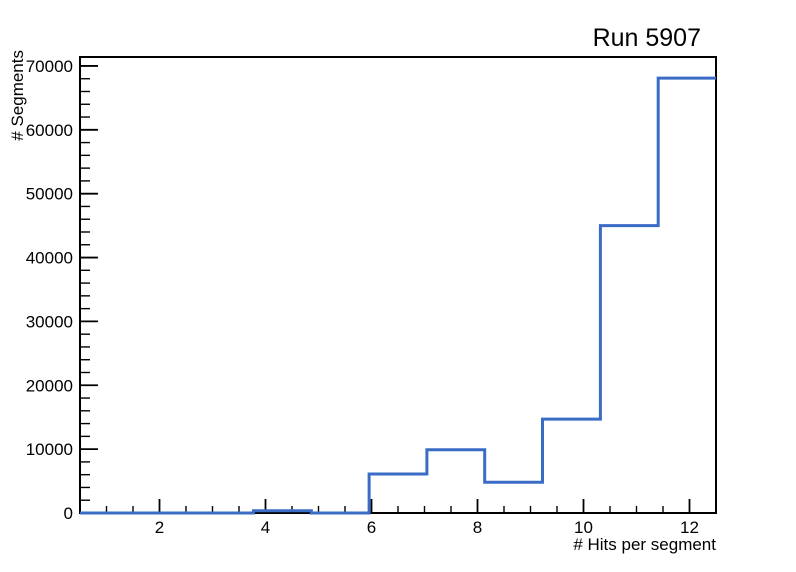  Describe the element at coordinates (17, 95) in the screenshot. I see `y-axis-title: # Segments` at that location.